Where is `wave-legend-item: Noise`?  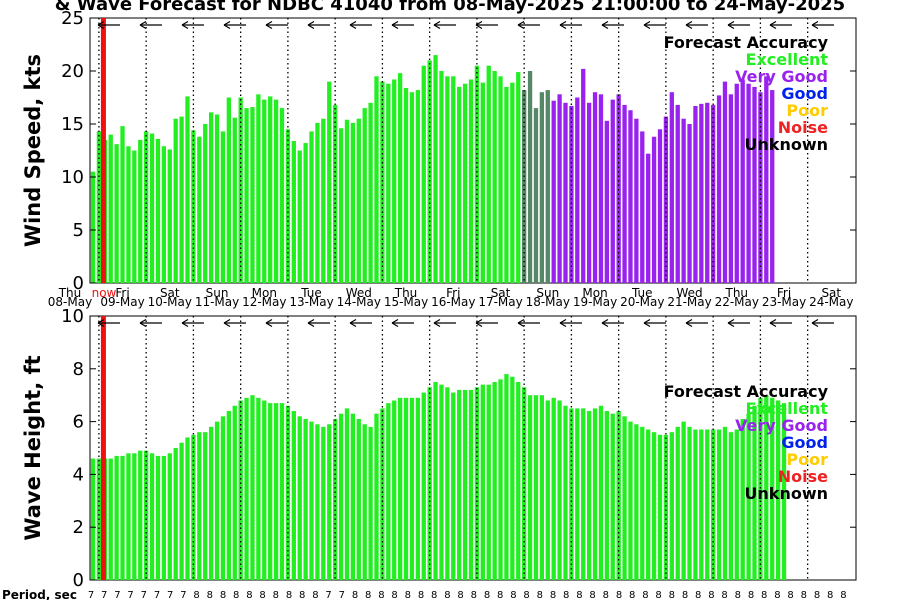 wave-legend-item: Noise is located at coordinates (803, 476).